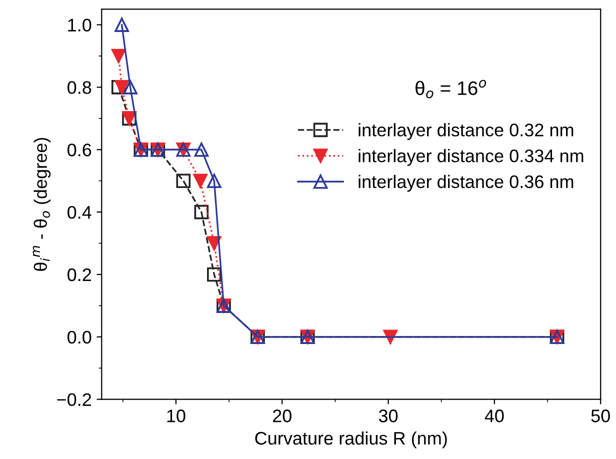 This screenshot has width=616, height=459. Describe the element at coordinates (80, 87) in the screenshot. I see `y-tick-label: 0.8` at that location.